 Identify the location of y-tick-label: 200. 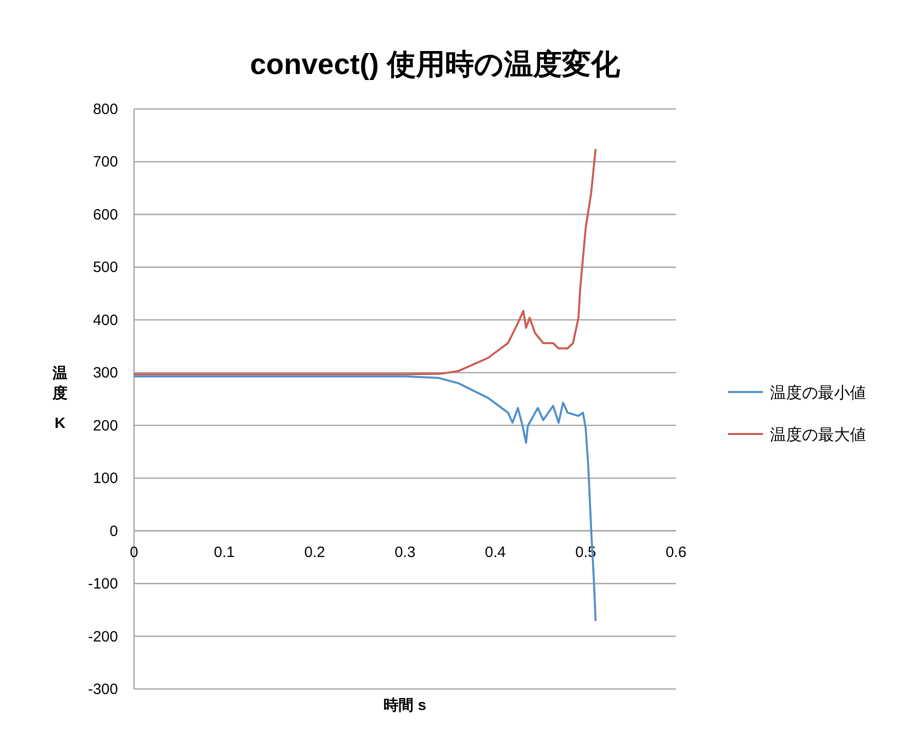
(105, 425).